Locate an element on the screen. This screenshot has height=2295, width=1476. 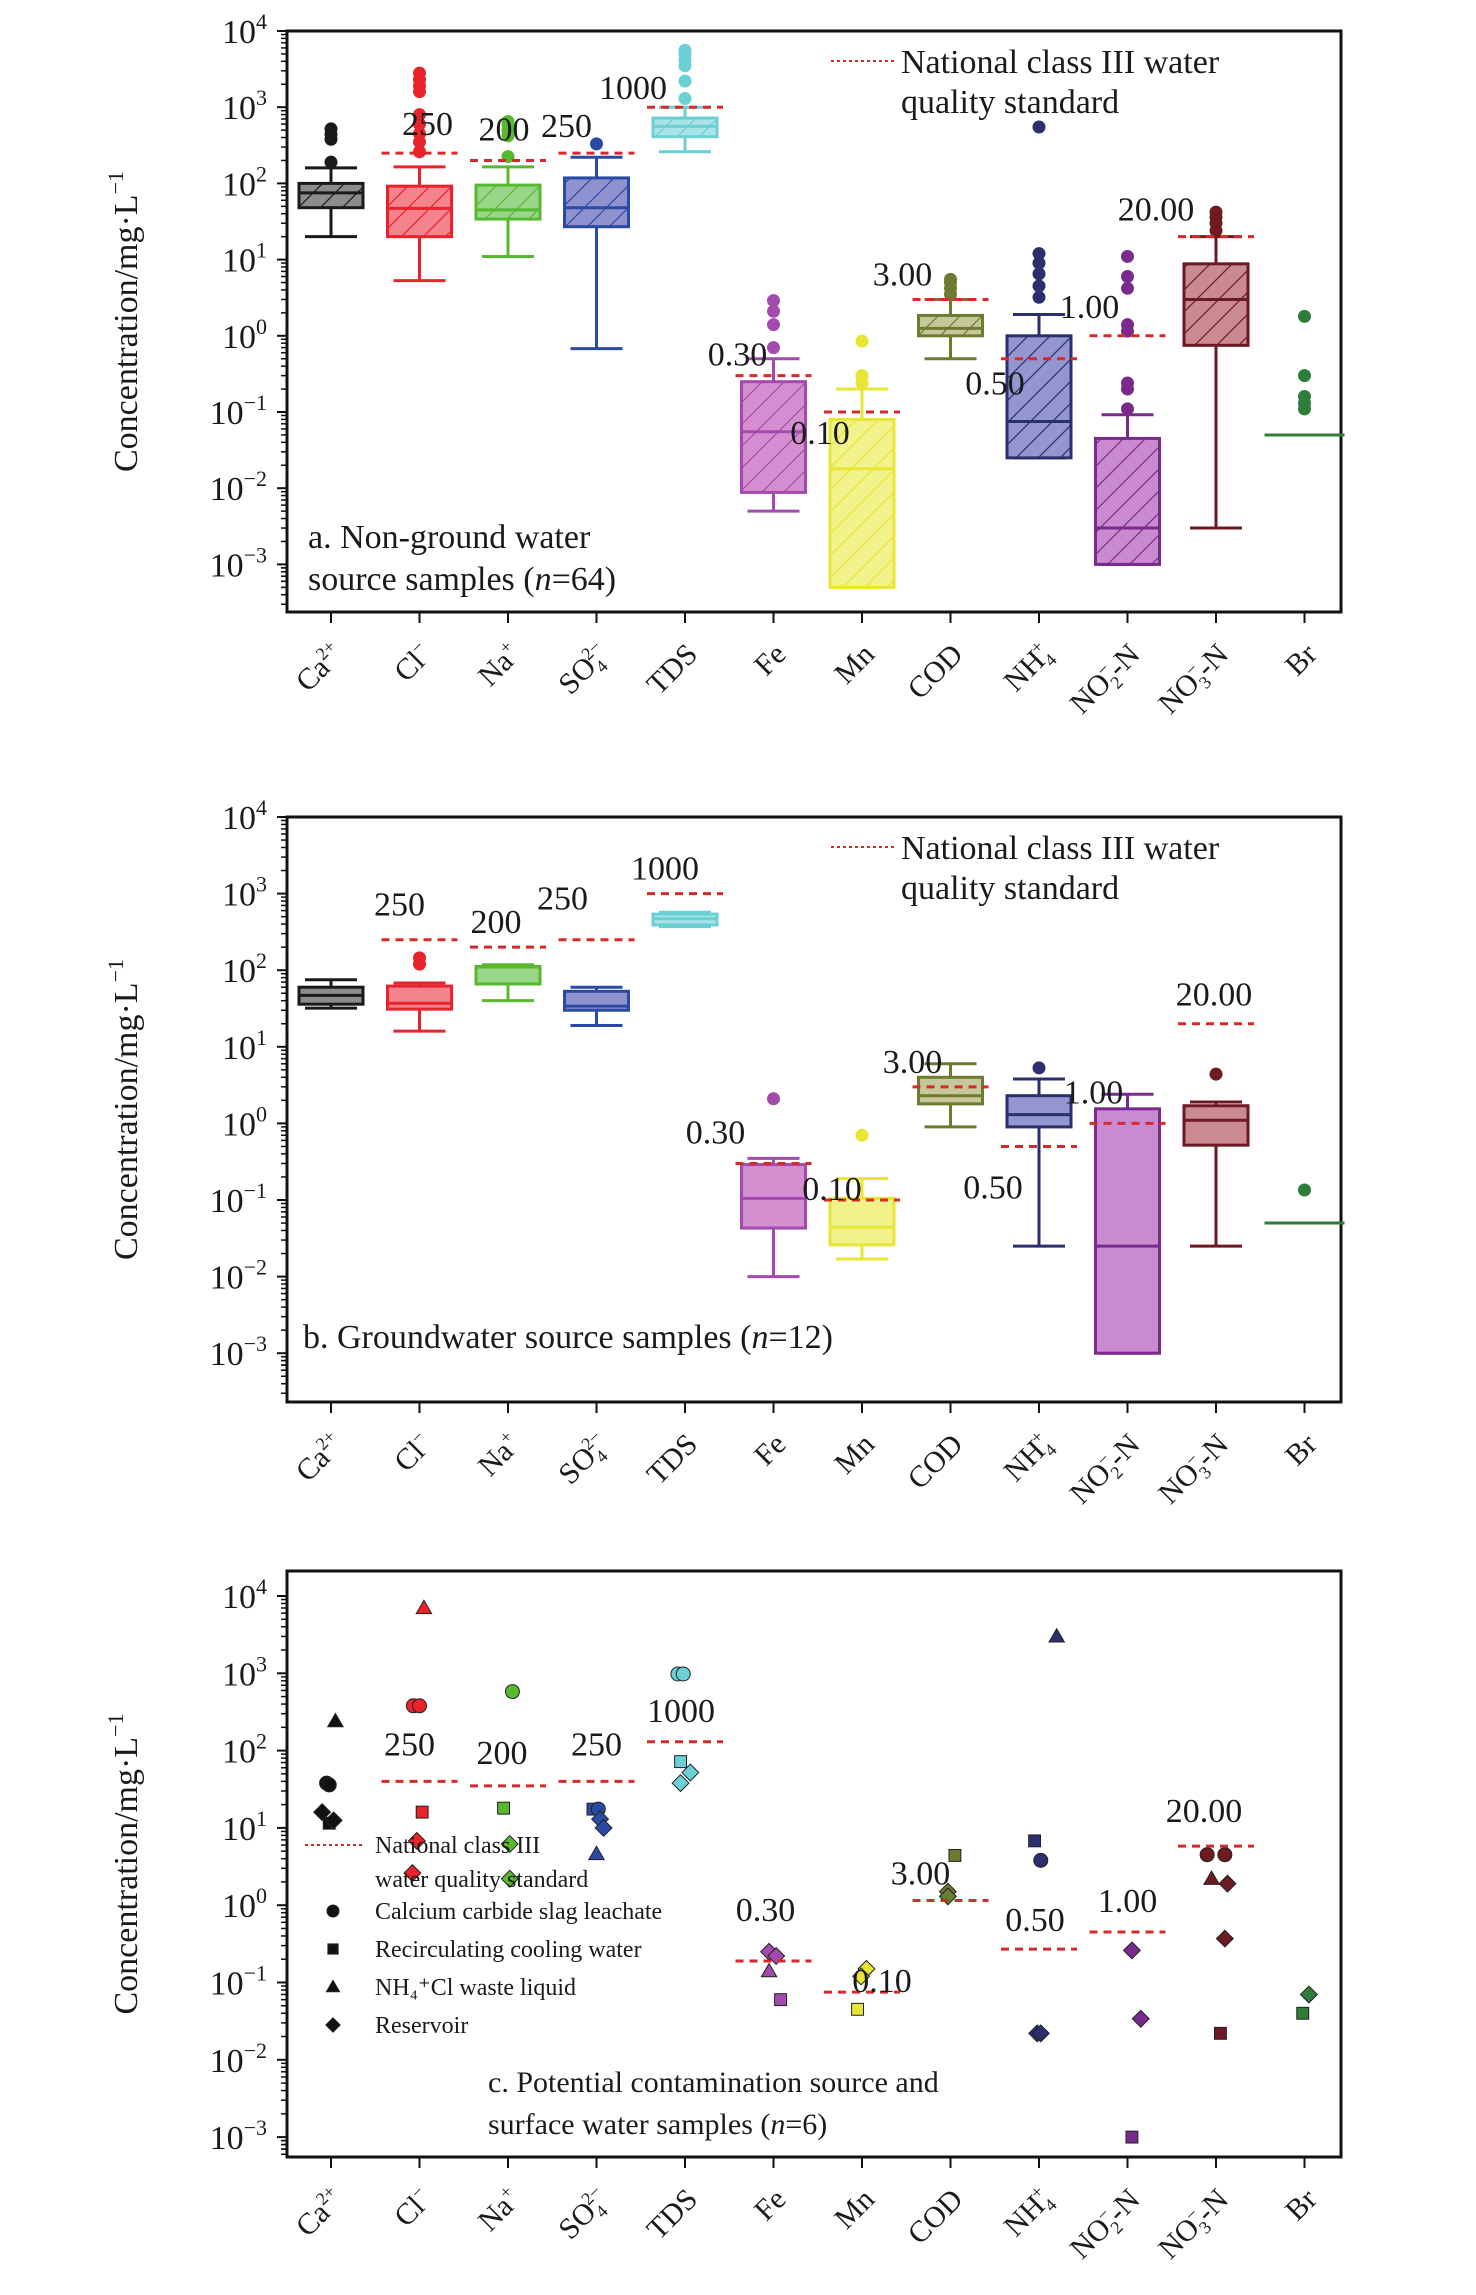
panel-title-count: =6) is located at coordinates (806, 2124).